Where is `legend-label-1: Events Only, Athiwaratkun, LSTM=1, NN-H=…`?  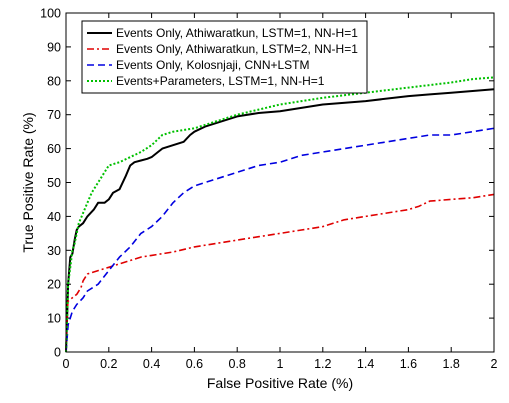
legend-label-1: Events Only, Athiwaratkun, LSTM=1, NN-H=… is located at coordinates (237, 33).